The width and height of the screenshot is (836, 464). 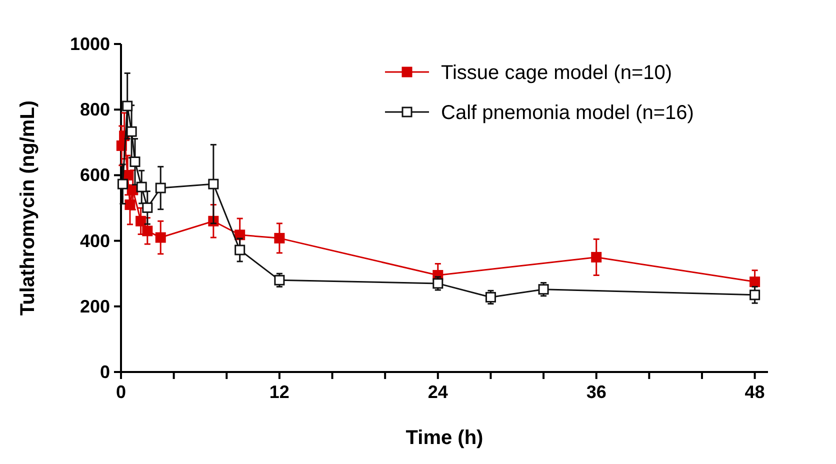 What do you see at coordinates (567, 113) in the screenshot?
I see `legend-label: Calf pnemonia model (n=16)` at bounding box center [567, 113].